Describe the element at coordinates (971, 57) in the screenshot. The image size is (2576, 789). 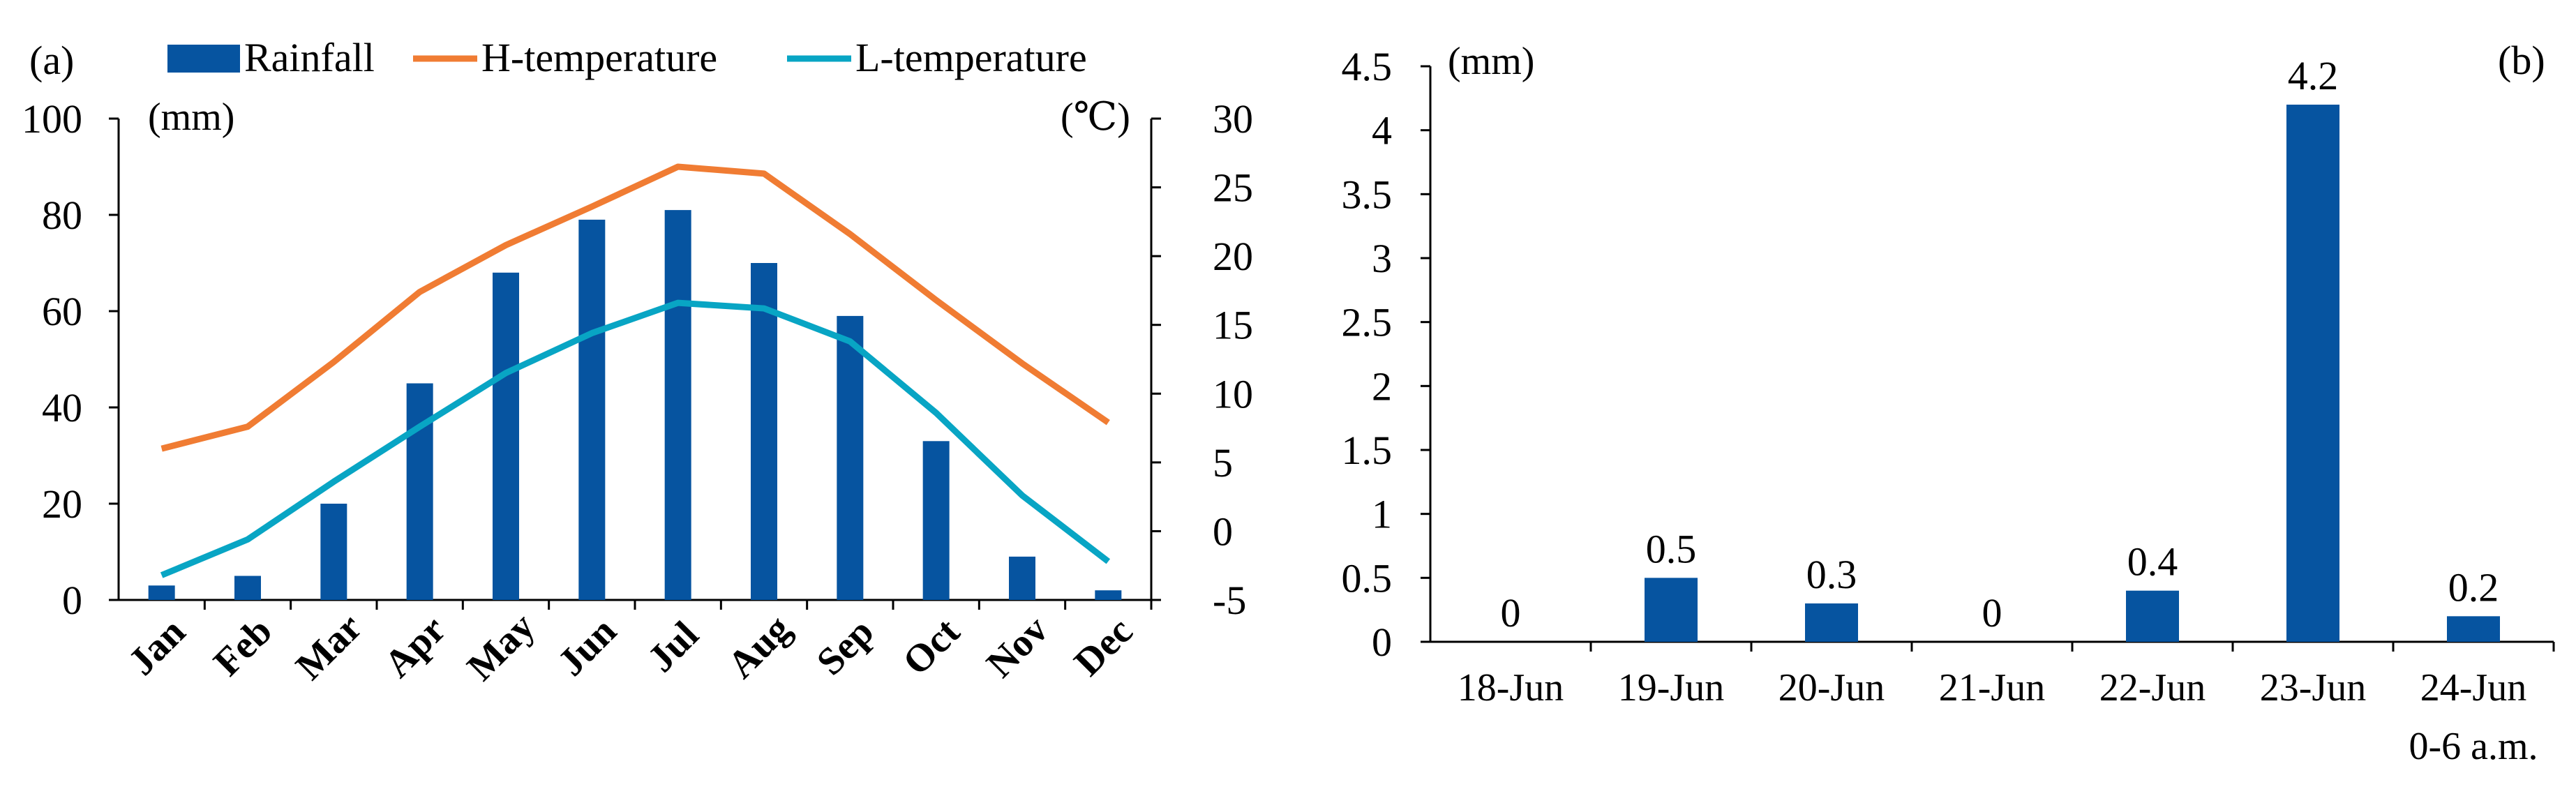
I see `legend-l-temperature-label: L-temperature` at that location.